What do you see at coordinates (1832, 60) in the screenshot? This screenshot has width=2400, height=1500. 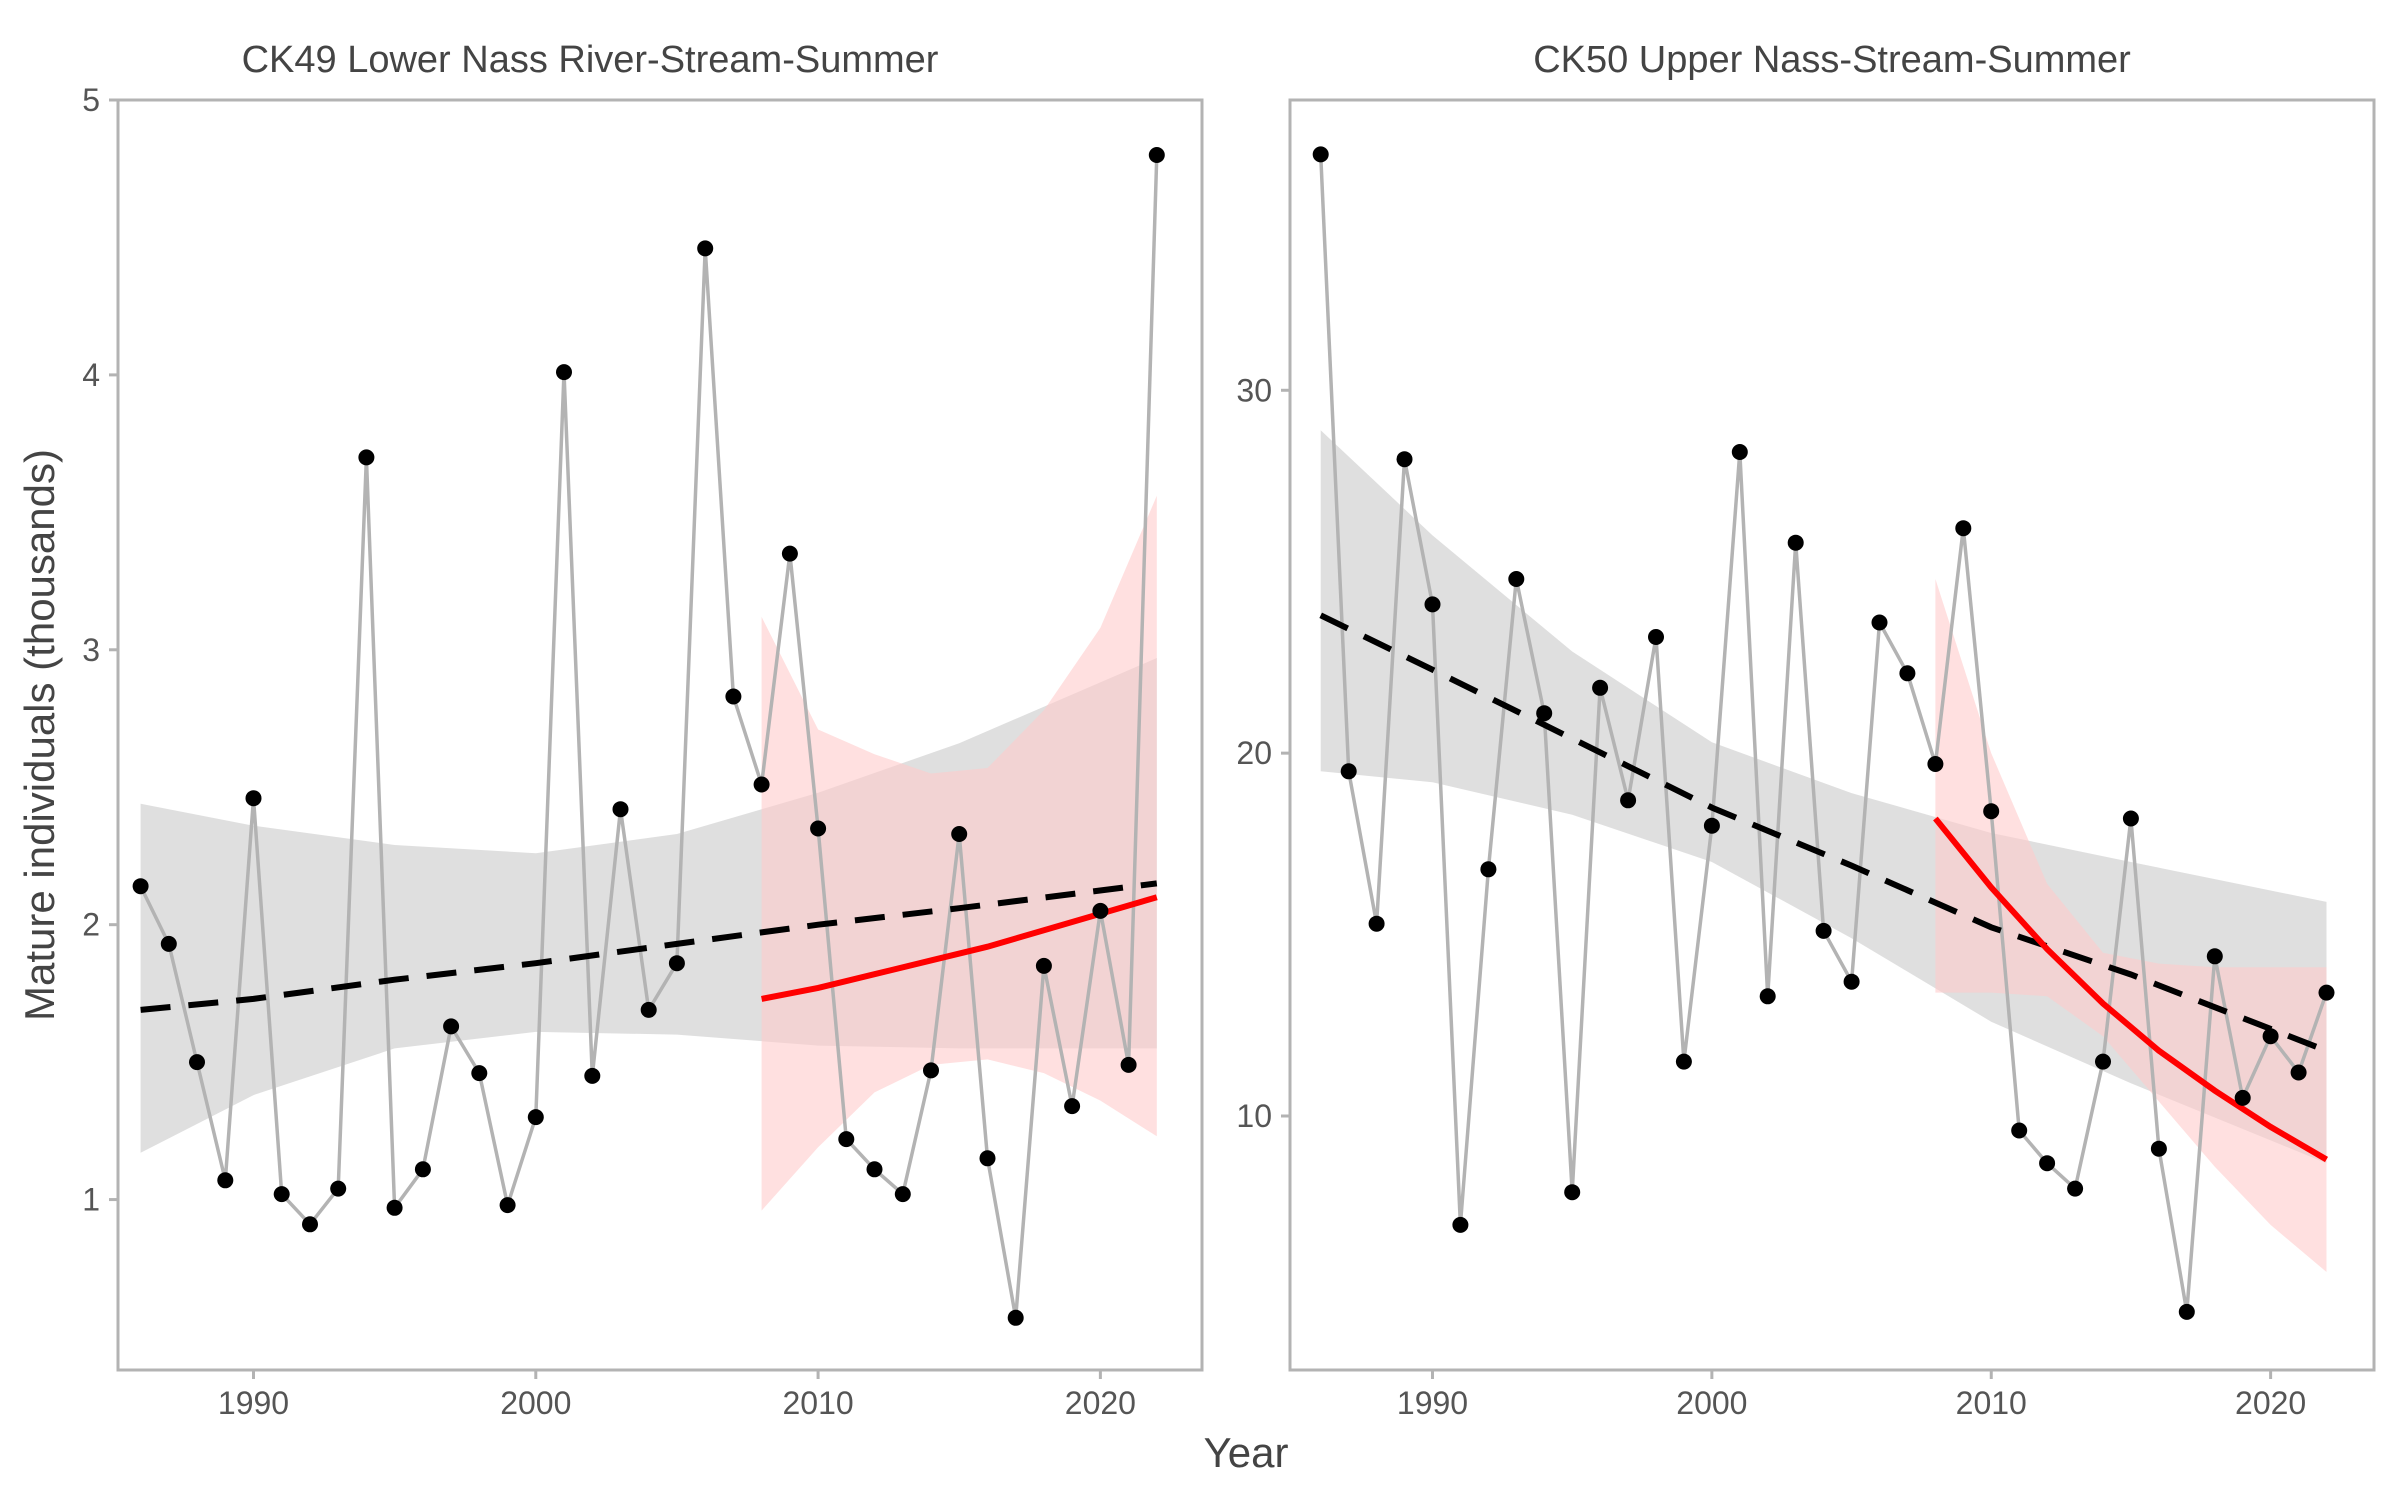 I see `panel-title: CK50 Upper Nass-Stream-Summer` at bounding box center [1832, 60].